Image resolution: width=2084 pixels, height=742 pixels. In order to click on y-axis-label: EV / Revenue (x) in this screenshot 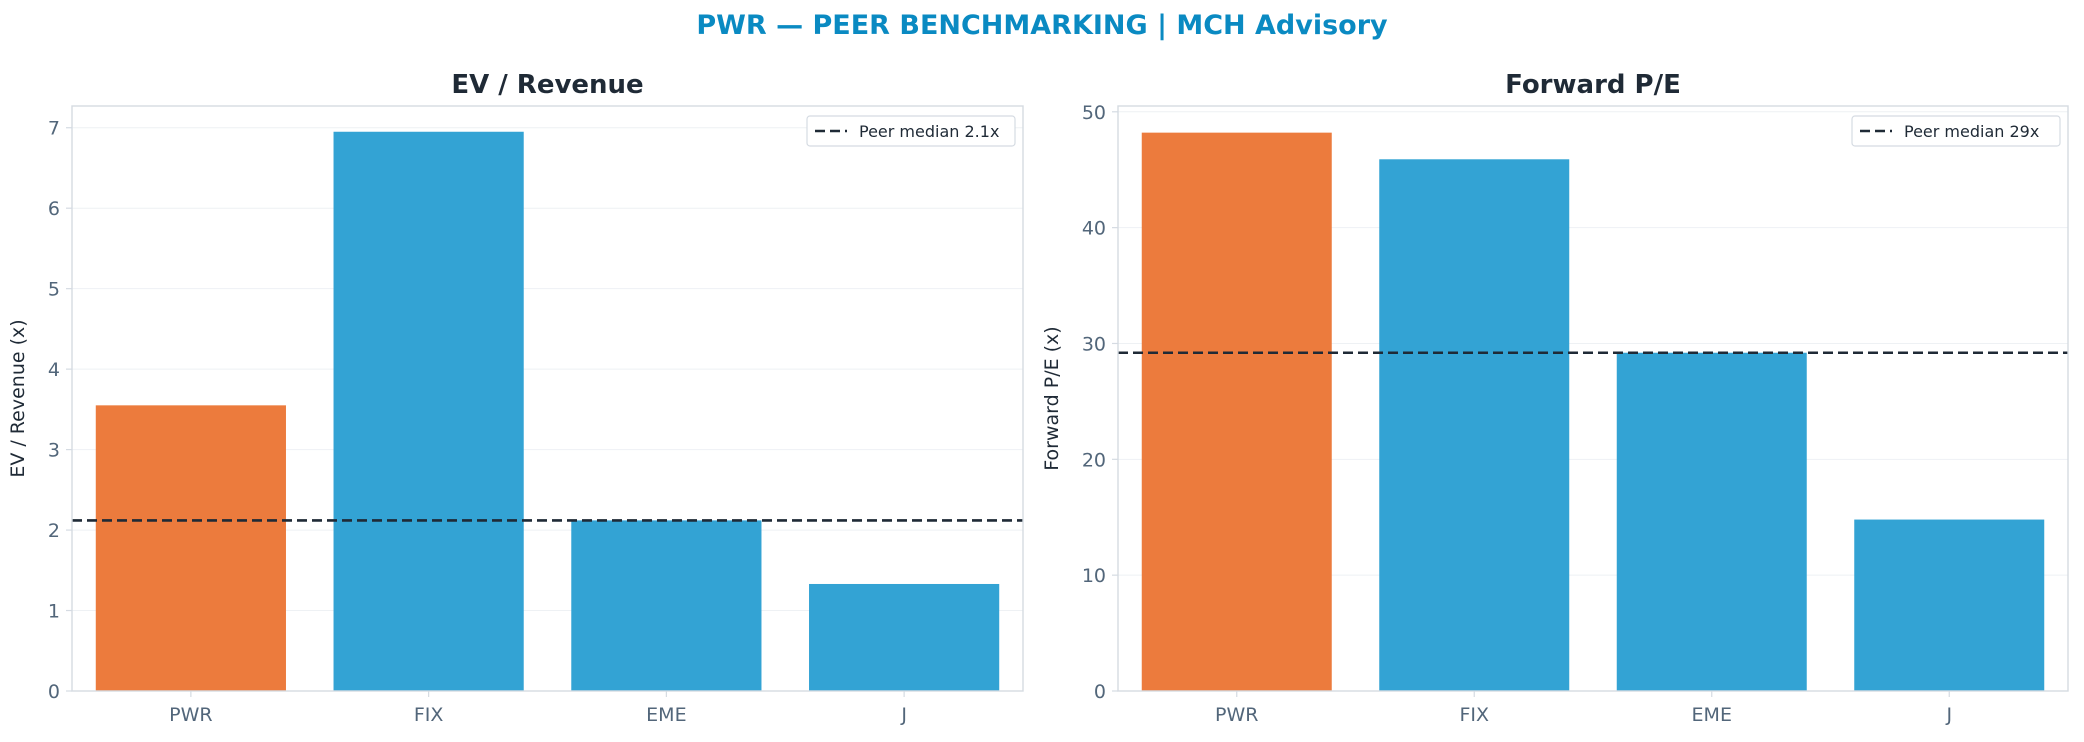, I will do `click(18, 398)`.